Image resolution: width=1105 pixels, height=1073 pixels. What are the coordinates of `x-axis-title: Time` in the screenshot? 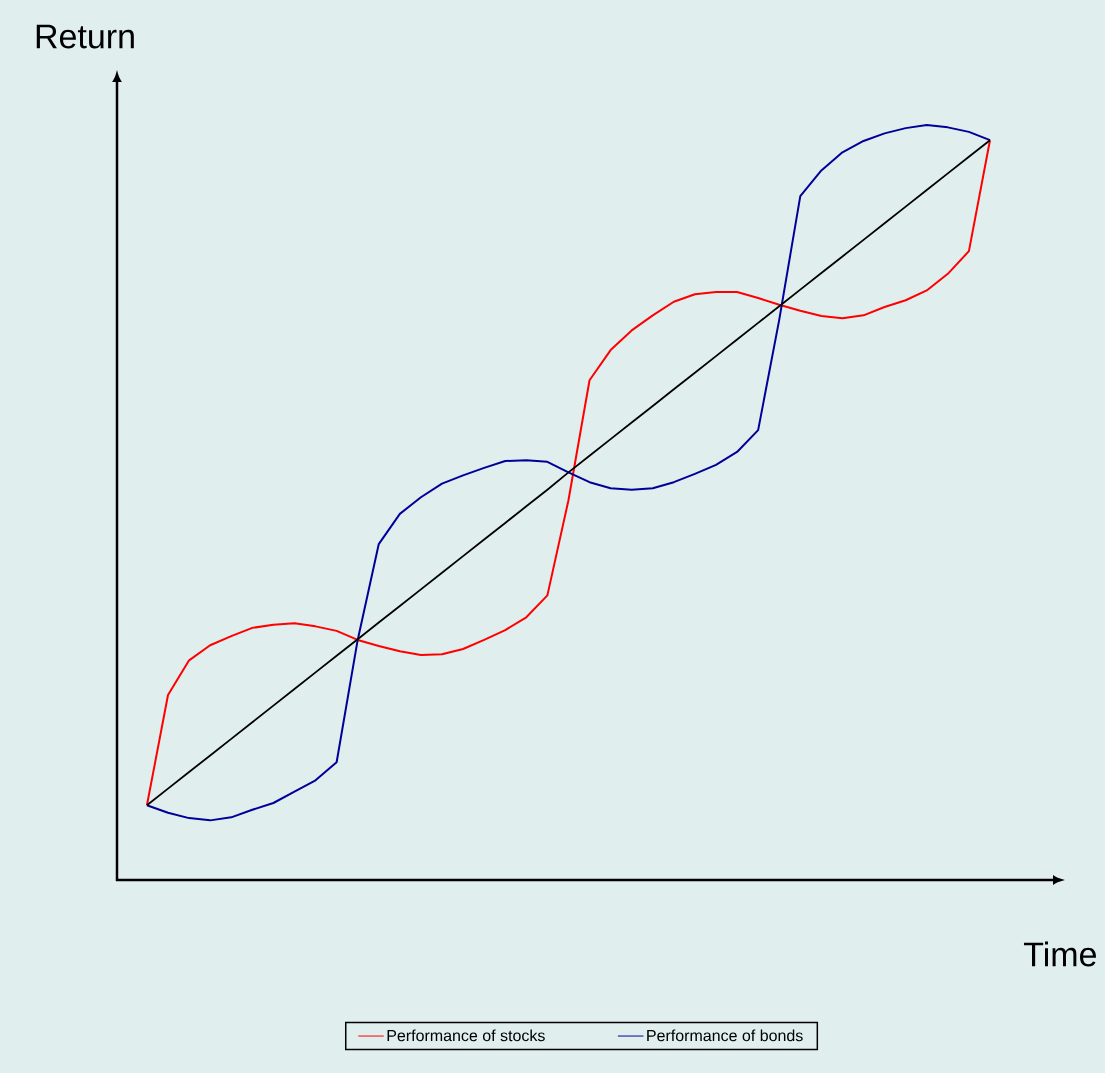 It's located at (1059, 954).